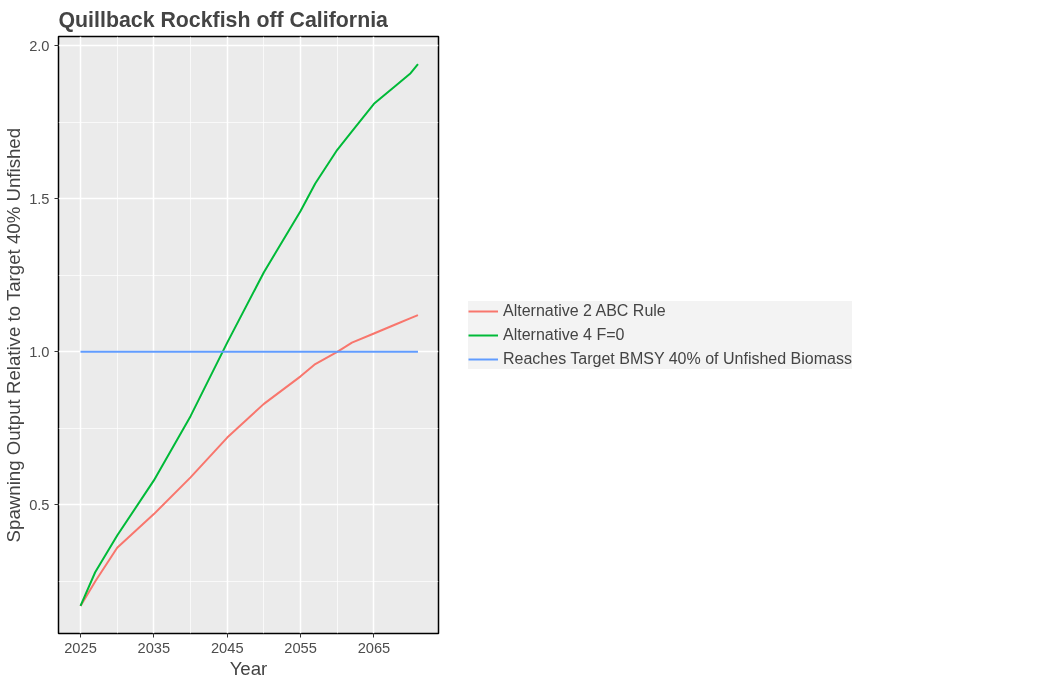  What do you see at coordinates (39, 198) in the screenshot?
I see `y-tick-label: 1.5` at bounding box center [39, 198].